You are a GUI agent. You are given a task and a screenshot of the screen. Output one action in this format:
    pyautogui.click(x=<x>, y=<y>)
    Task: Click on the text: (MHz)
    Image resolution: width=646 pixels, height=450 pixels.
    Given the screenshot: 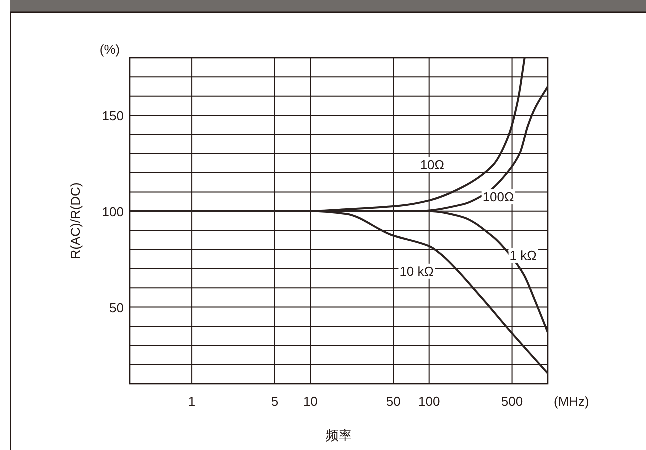 What is the action you would take?
    pyautogui.click(x=572, y=401)
    